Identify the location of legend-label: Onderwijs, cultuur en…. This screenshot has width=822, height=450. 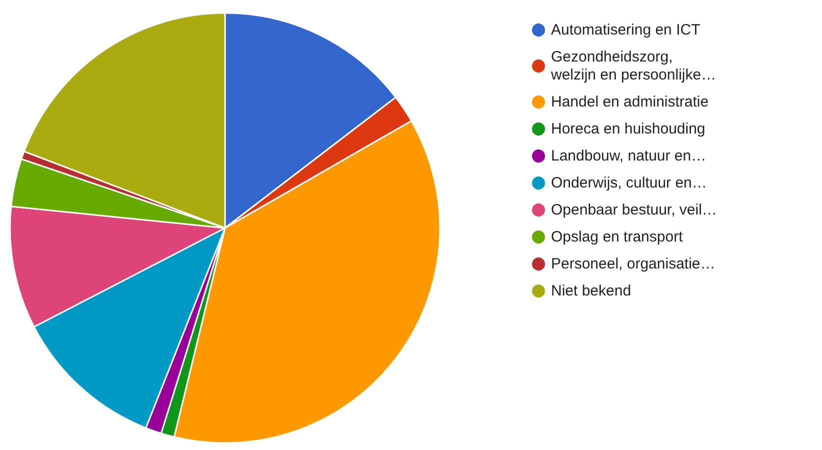
(629, 183).